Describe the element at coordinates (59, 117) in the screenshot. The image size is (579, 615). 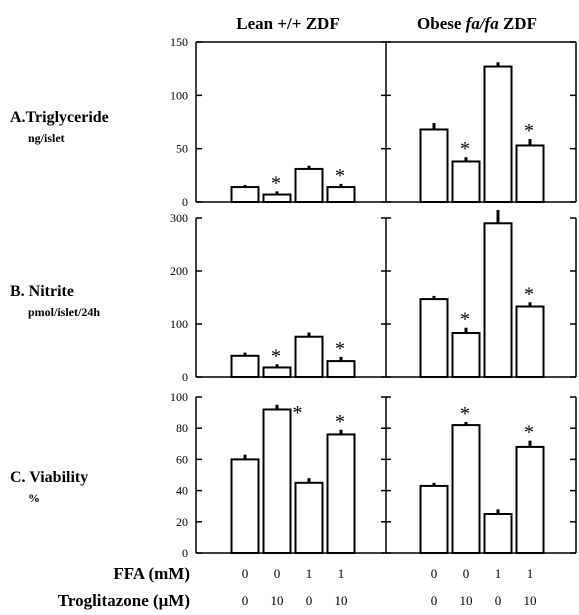
I see `panel-label: A.Triglyceride` at that location.